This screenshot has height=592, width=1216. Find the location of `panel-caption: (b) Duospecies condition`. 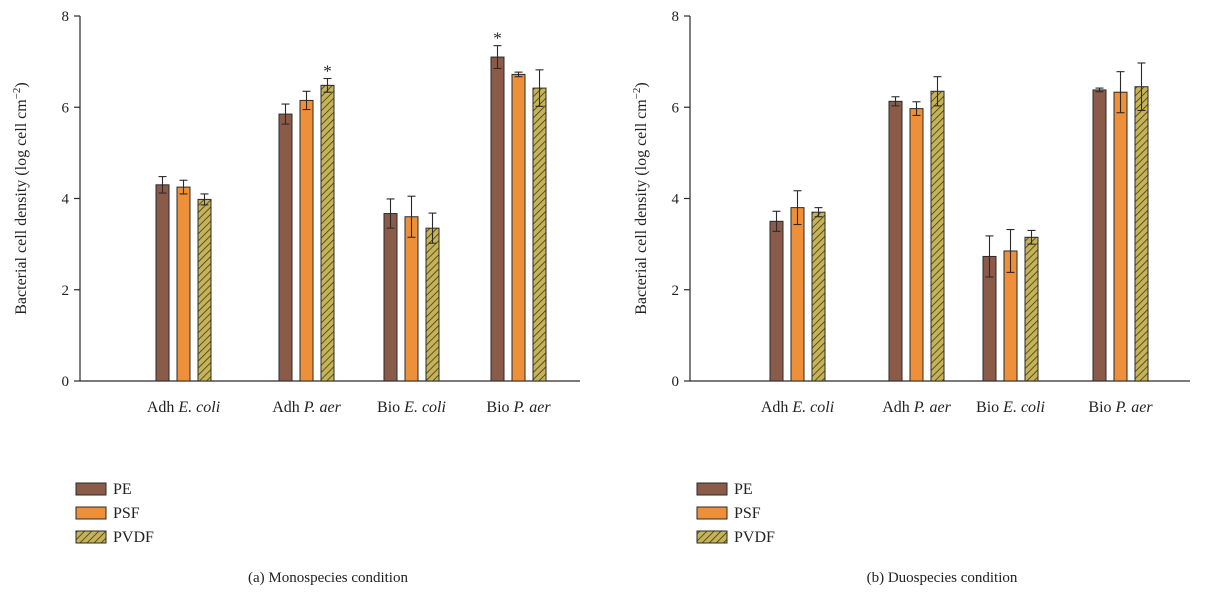

panel-caption: (b) Duospecies condition is located at coordinates (942, 578).